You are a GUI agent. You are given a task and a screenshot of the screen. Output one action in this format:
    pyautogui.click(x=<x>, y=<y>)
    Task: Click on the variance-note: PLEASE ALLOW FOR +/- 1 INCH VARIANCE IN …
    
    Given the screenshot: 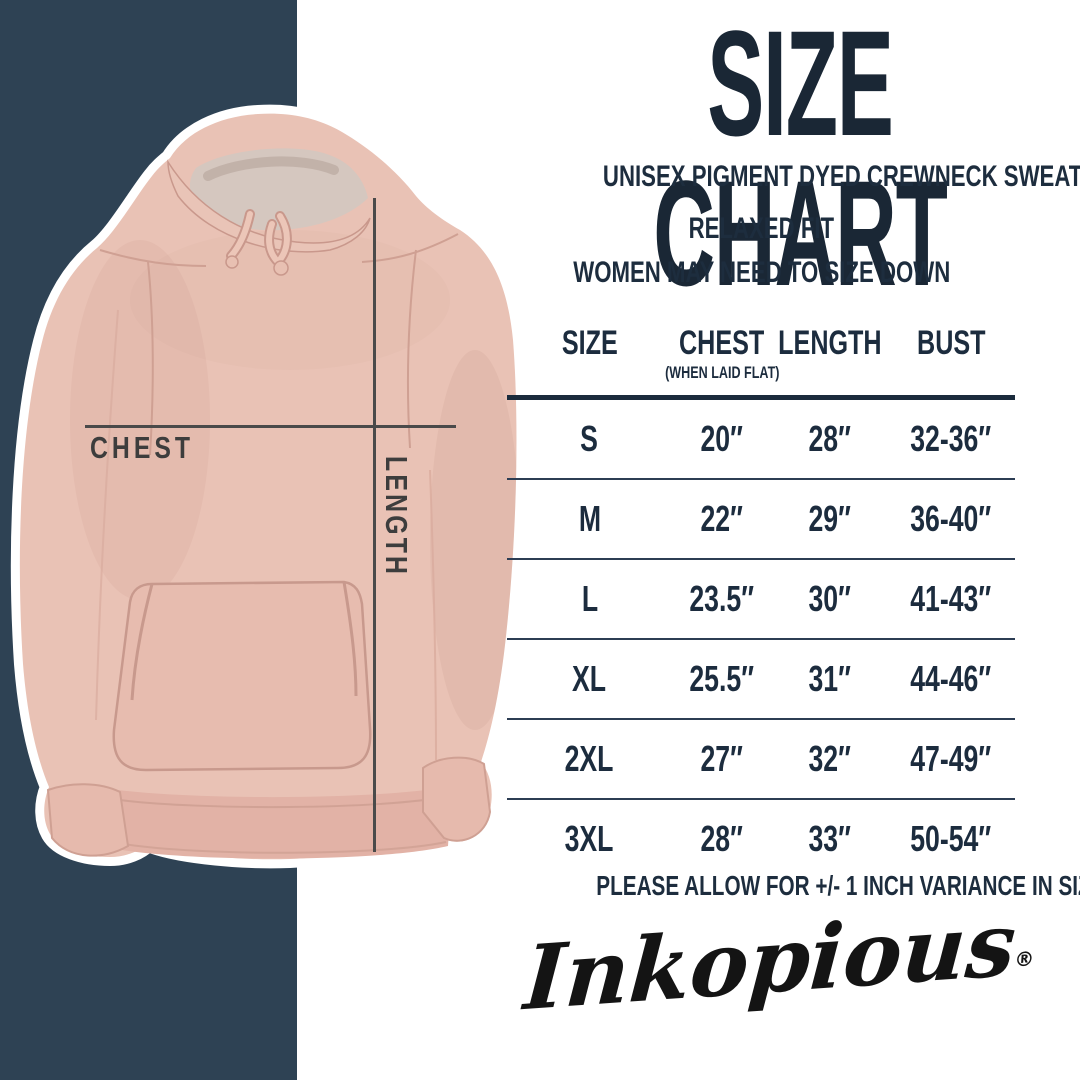 What is the action you would take?
    pyautogui.click(x=838, y=885)
    